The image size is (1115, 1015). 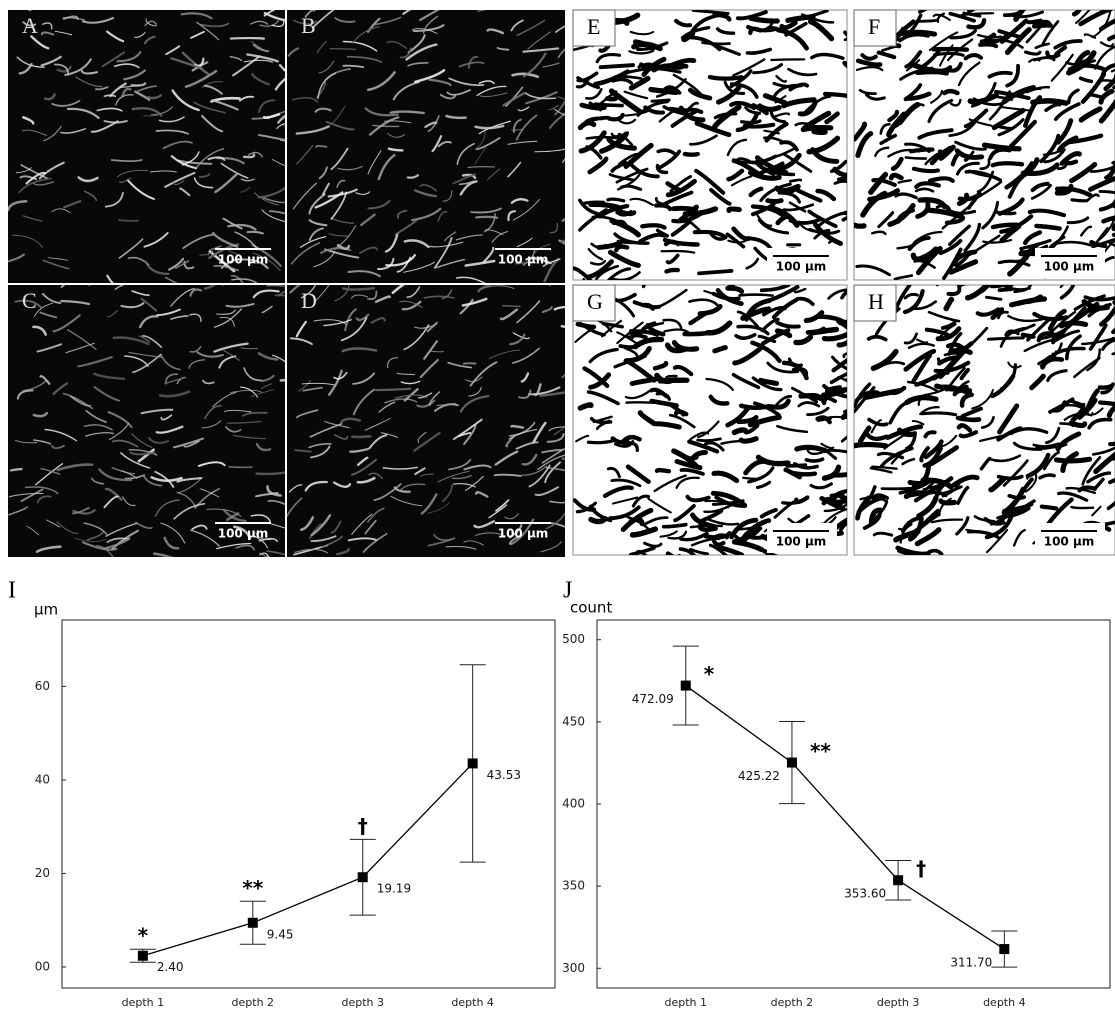 I want to click on x-tick-label: depth 3, so click(x=362, y=1002).